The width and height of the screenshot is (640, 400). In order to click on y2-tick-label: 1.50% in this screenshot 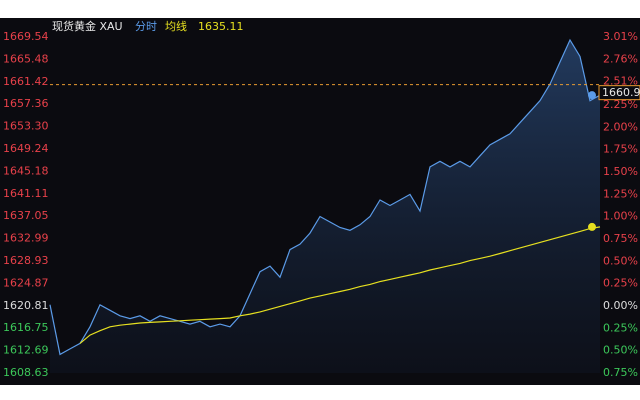, I will do `click(620, 171)`.